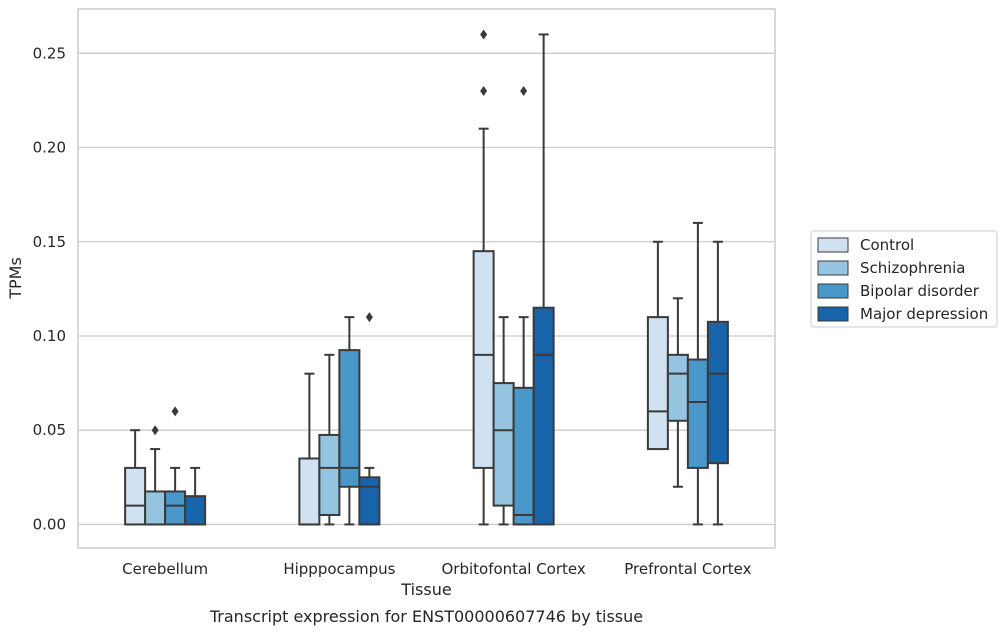  I want to click on y-tick-label: 0.10, so click(49, 336).